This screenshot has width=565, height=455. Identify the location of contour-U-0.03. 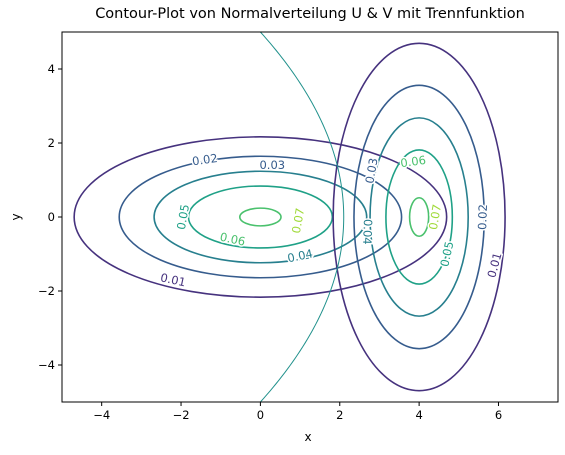
(260, 217).